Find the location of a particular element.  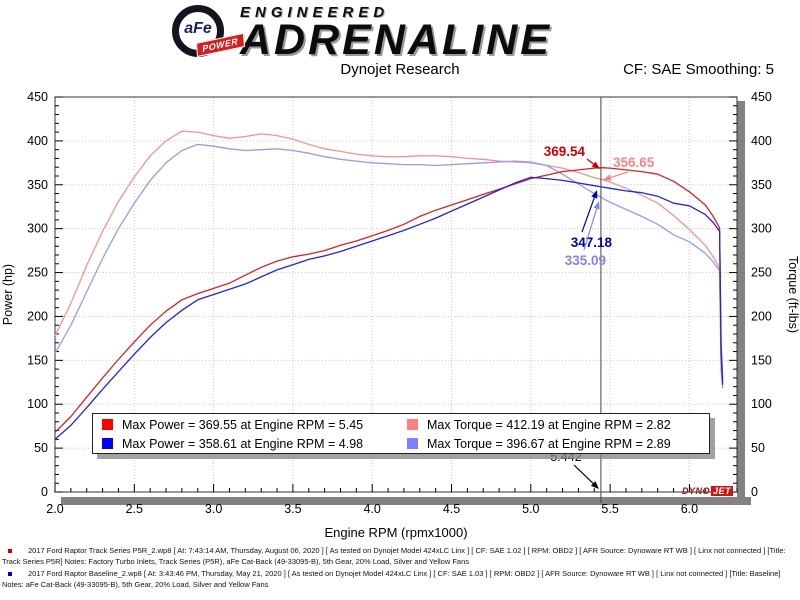

x-tick-label: 3.5 is located at coordinates (292, 509).